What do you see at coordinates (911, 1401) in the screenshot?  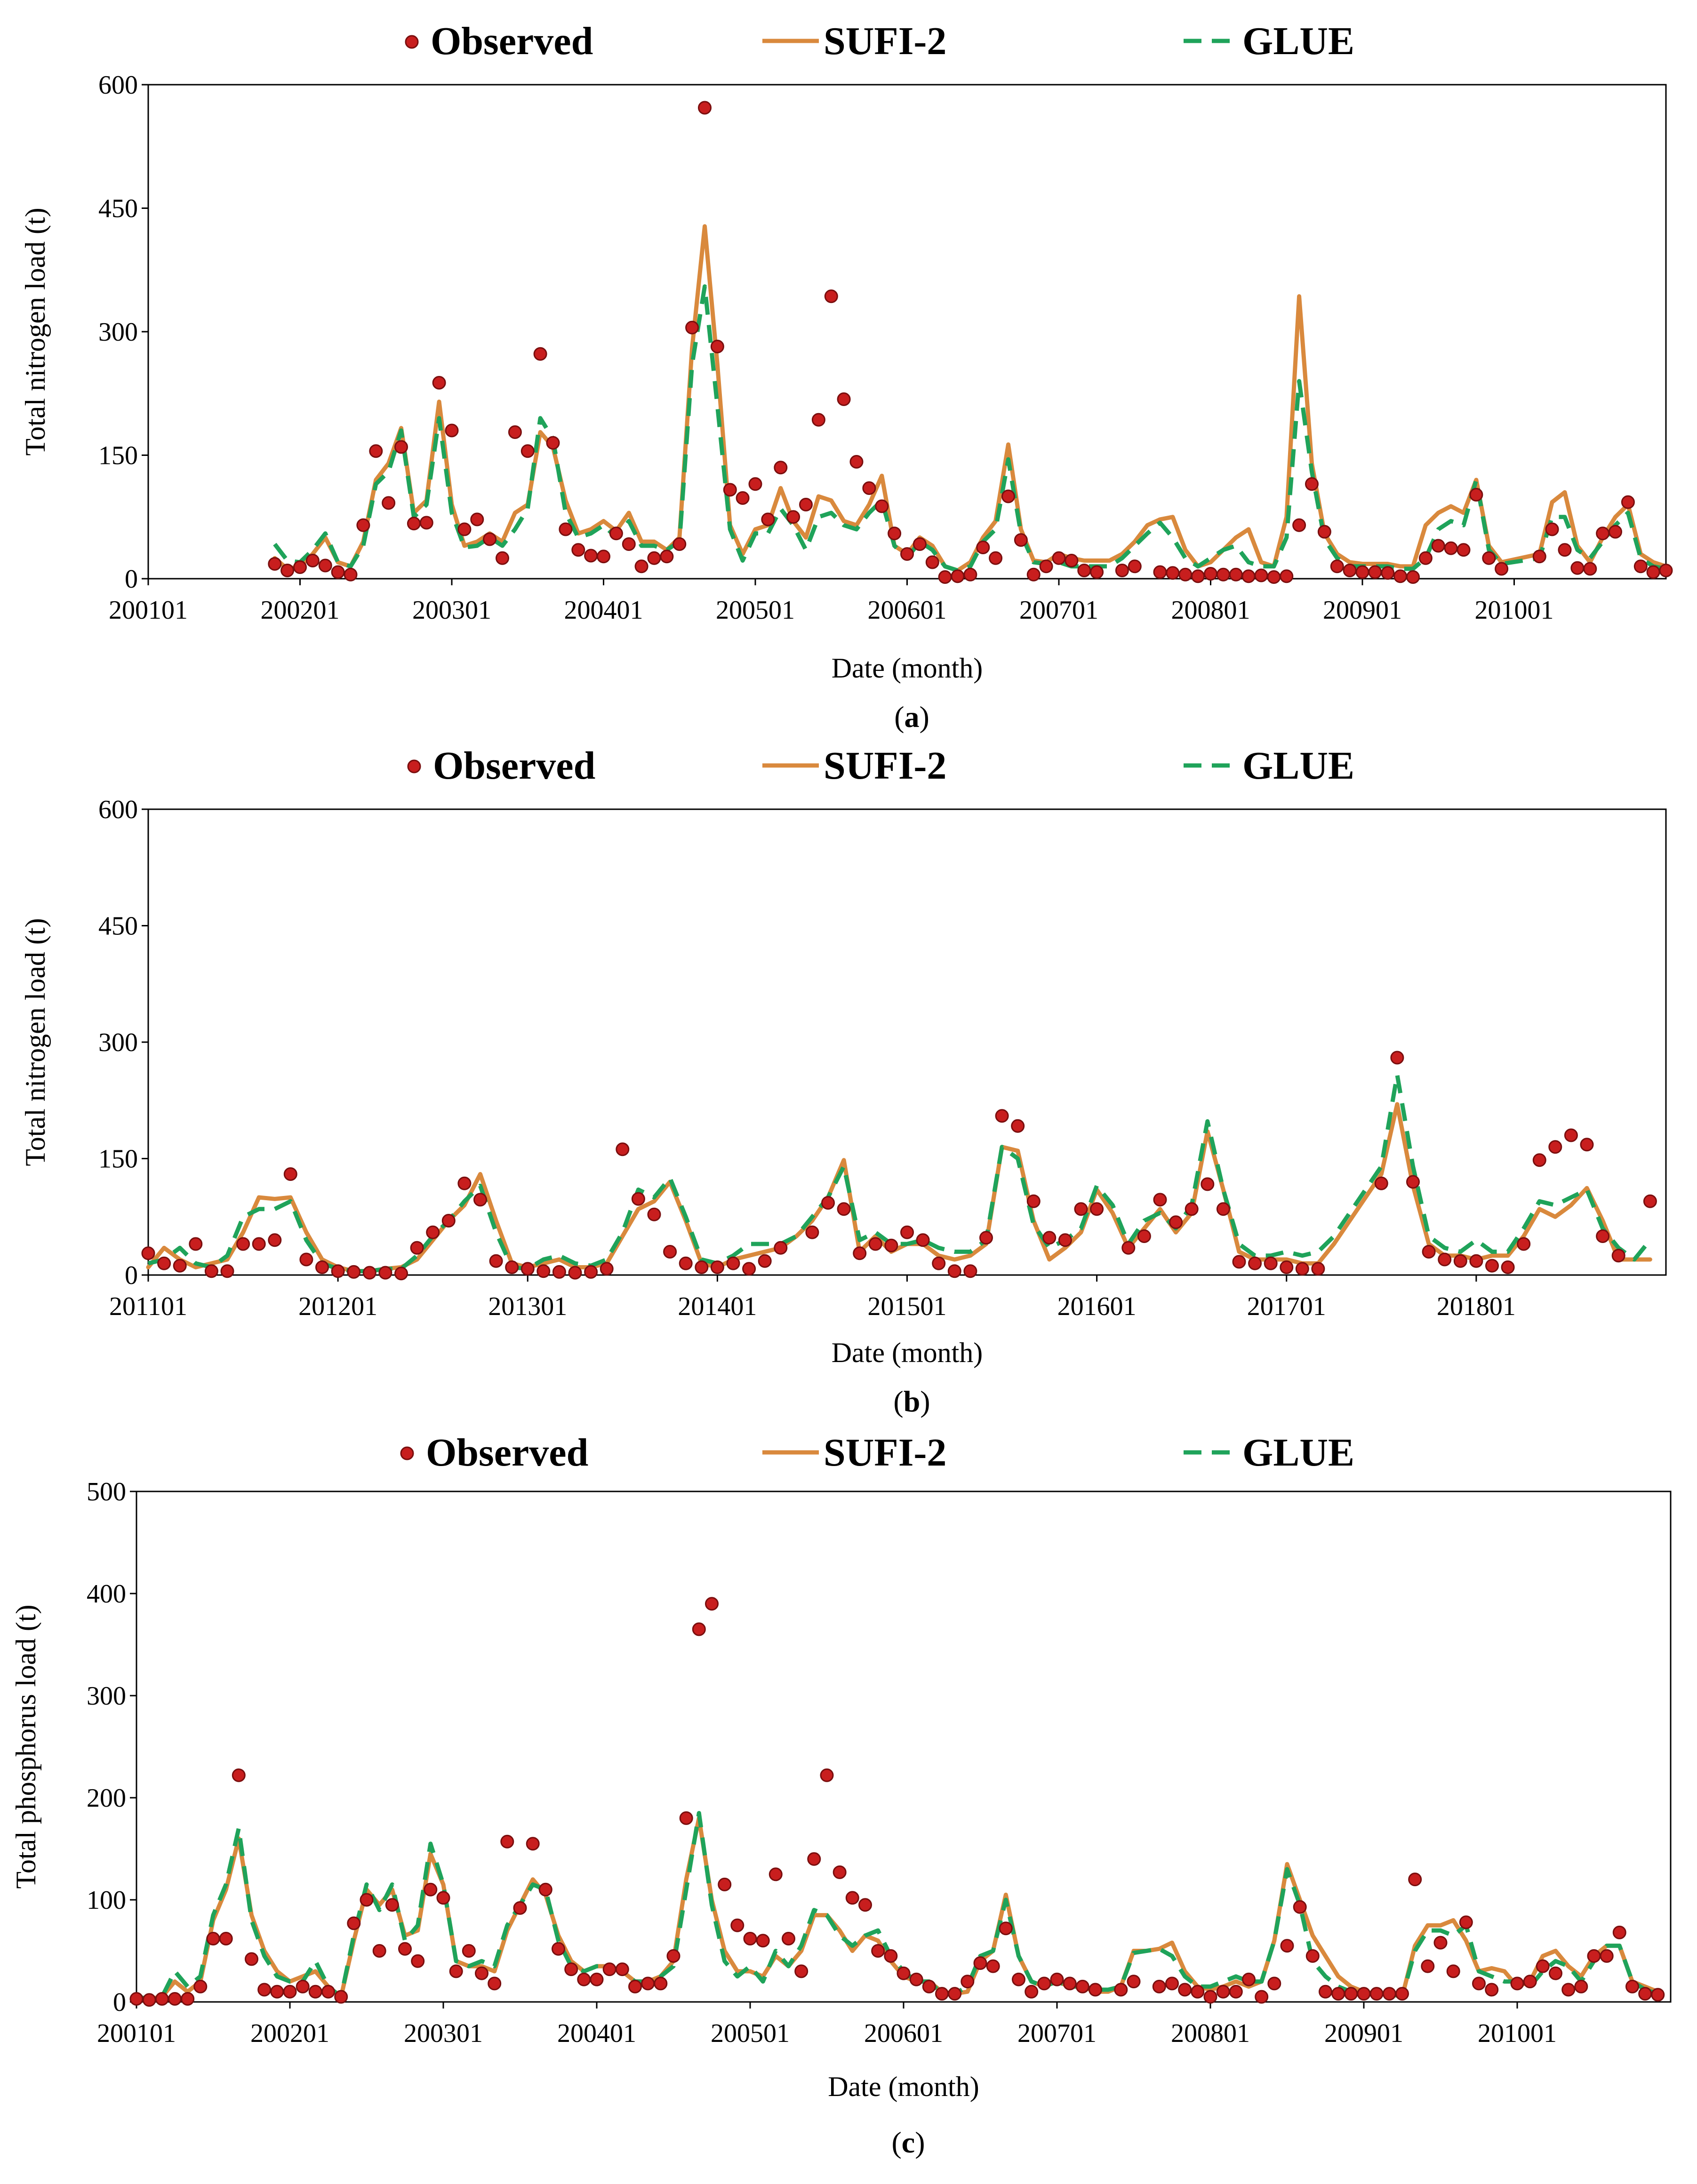 I see `panel-label: (b)` at bounding box center [911, 1401].